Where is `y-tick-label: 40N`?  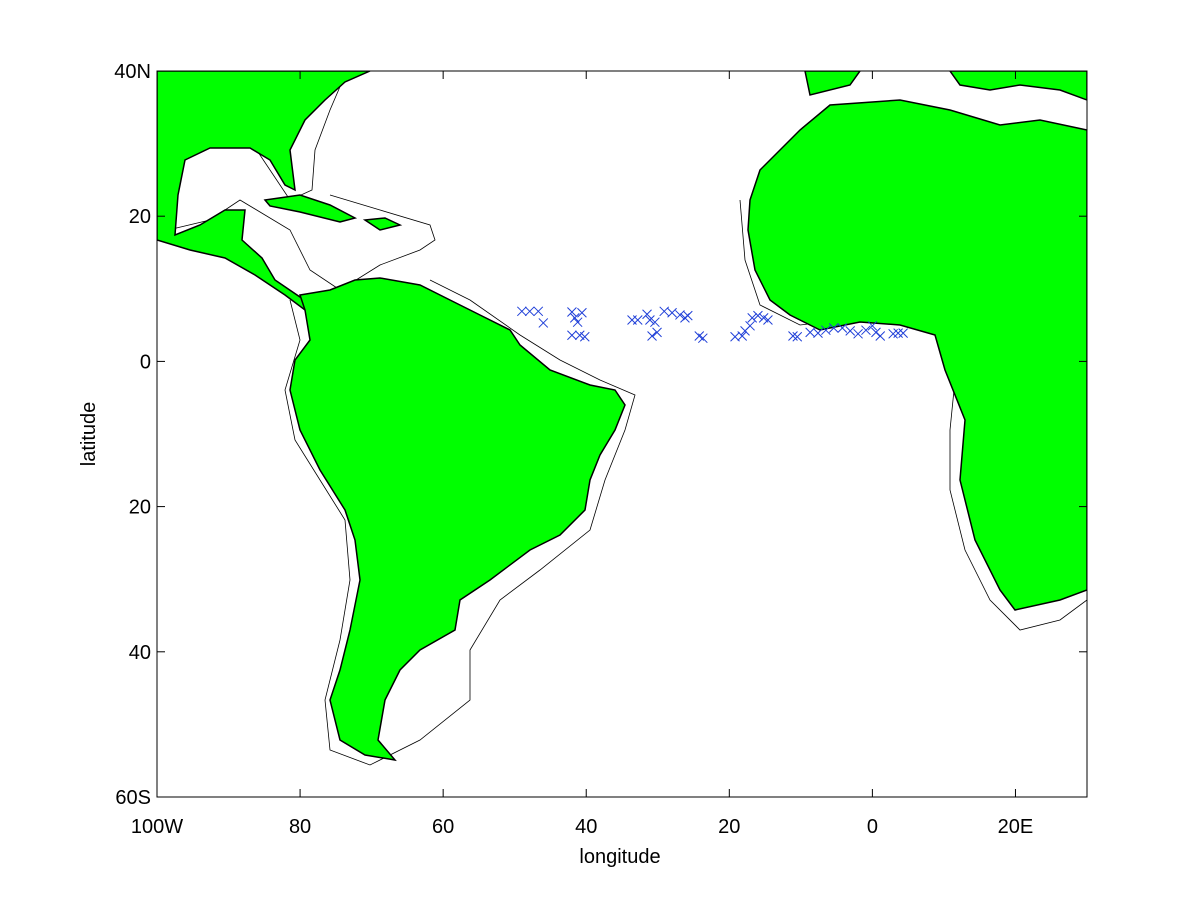 y-tick-label: 40N is located at coordinates (132, 72).